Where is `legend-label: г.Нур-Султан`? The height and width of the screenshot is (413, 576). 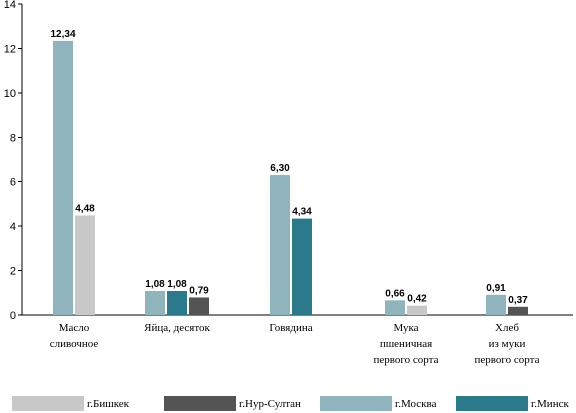
legend-label: г.Нур-Султан is located at coordinates (270, 404).